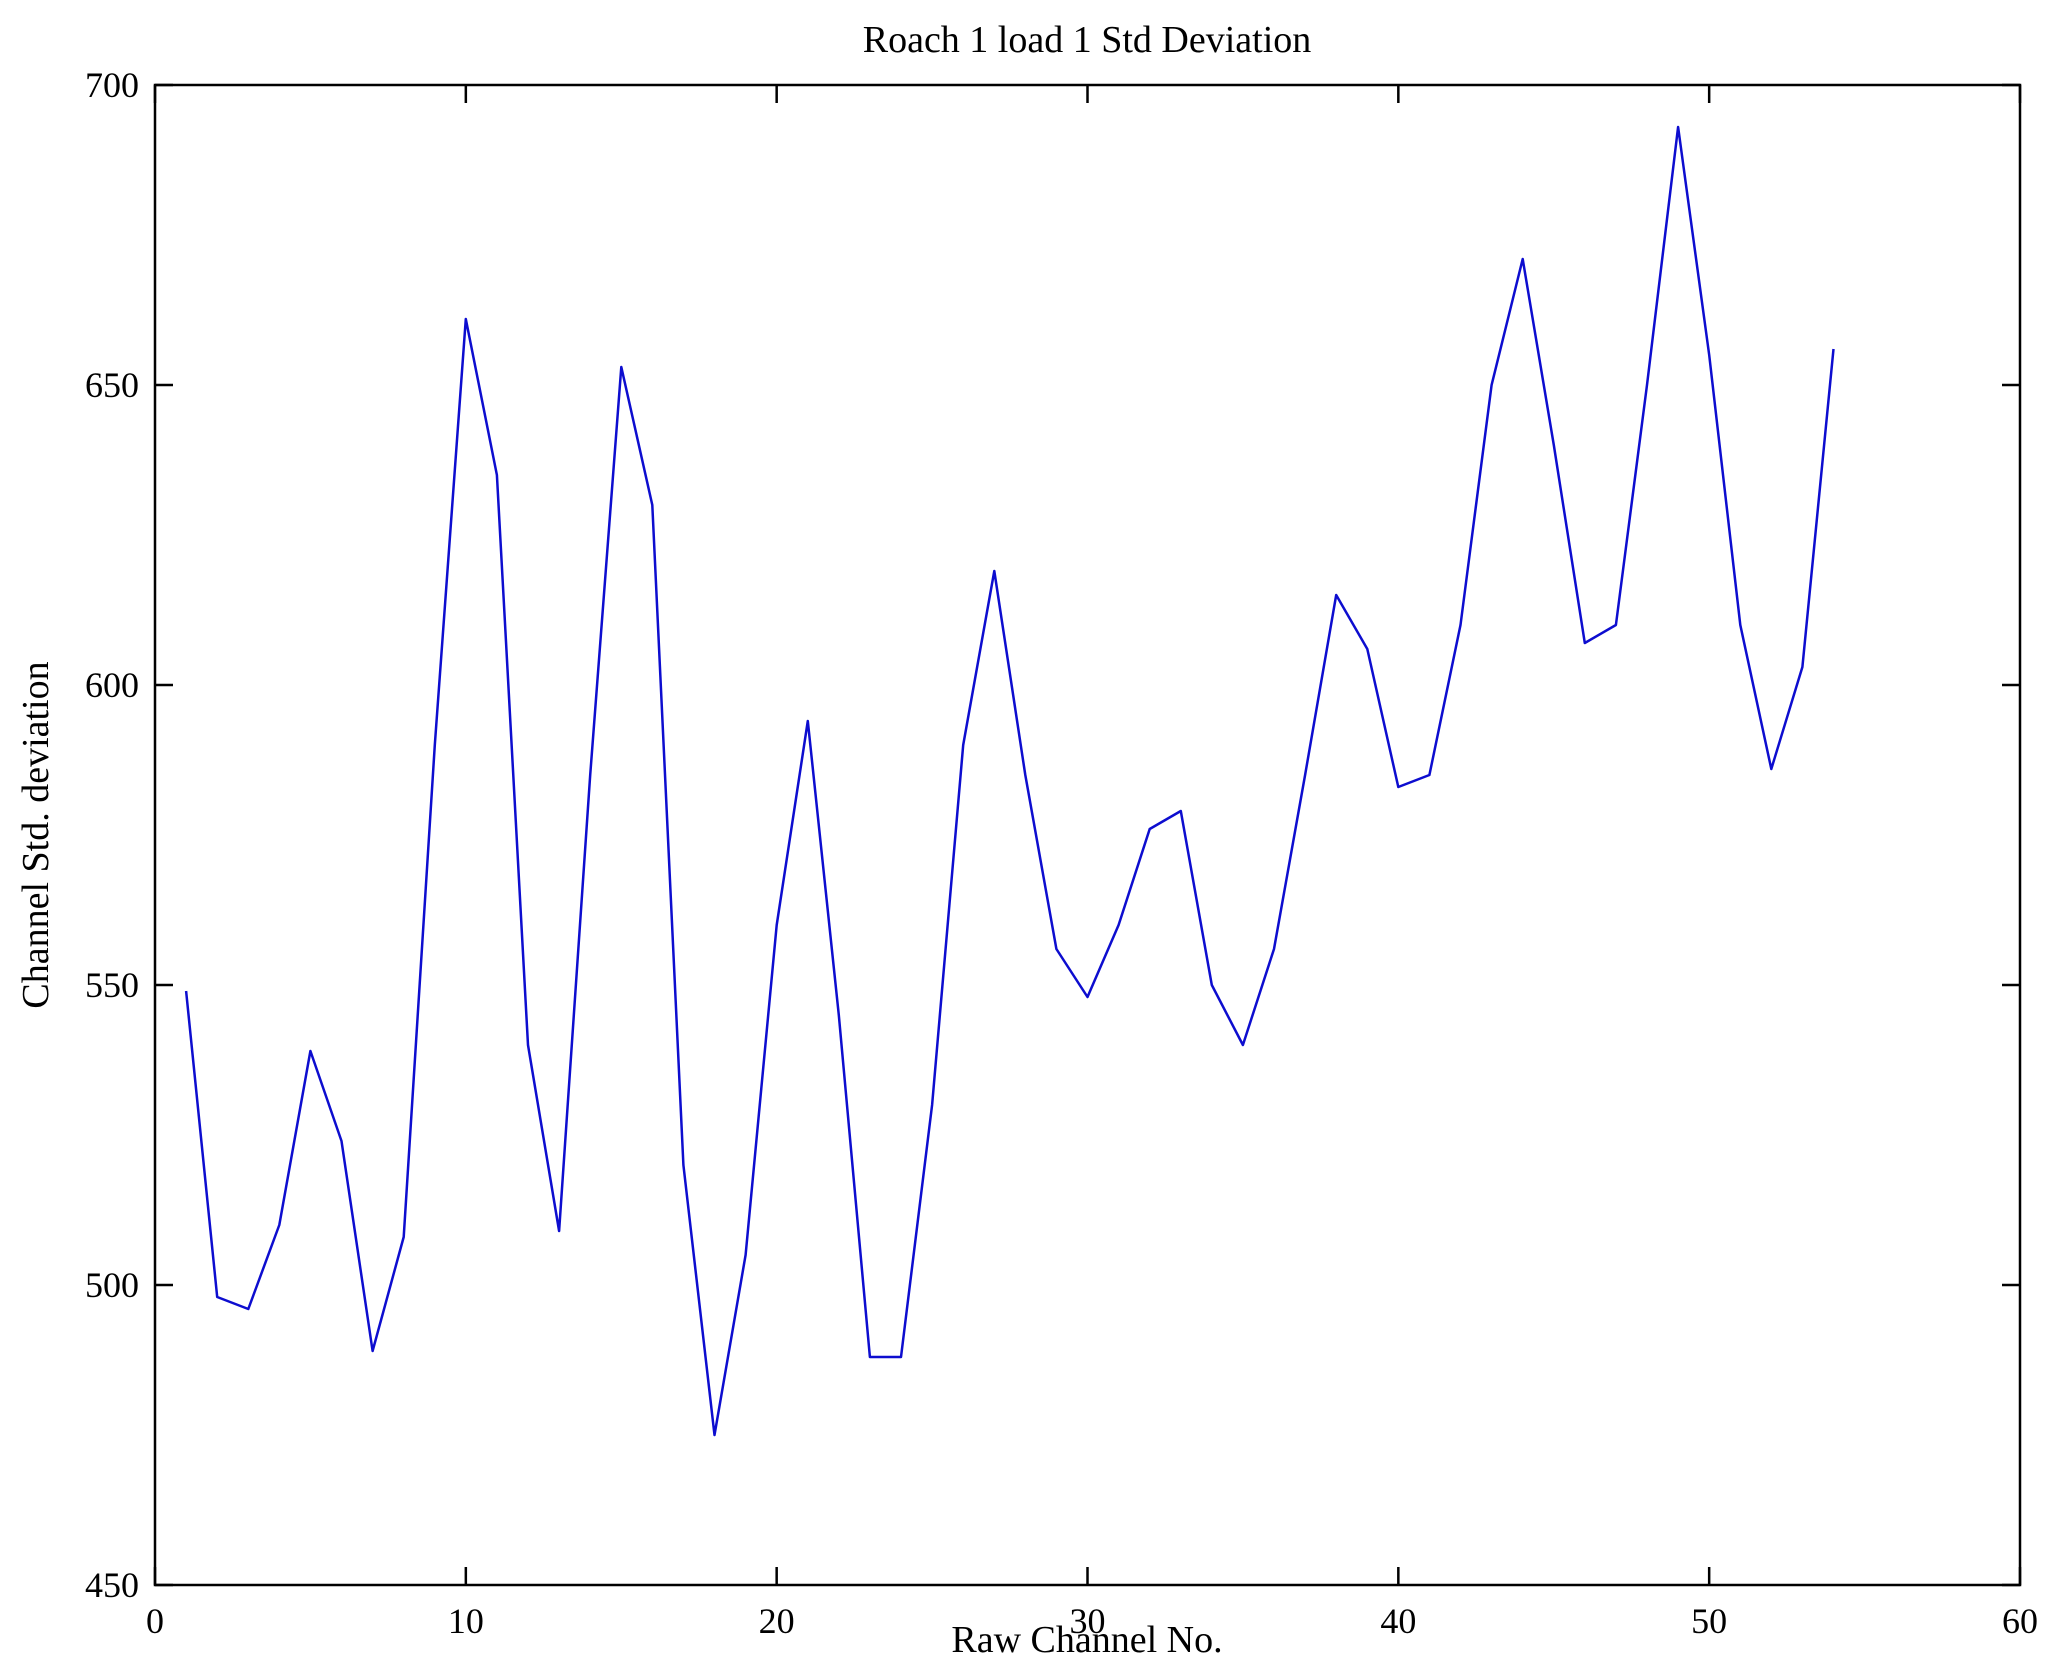 The height and width of the screenshot is (1671, 2046). I want to click on x-axis-label: Raw Channel No., so click(1087, 1640).